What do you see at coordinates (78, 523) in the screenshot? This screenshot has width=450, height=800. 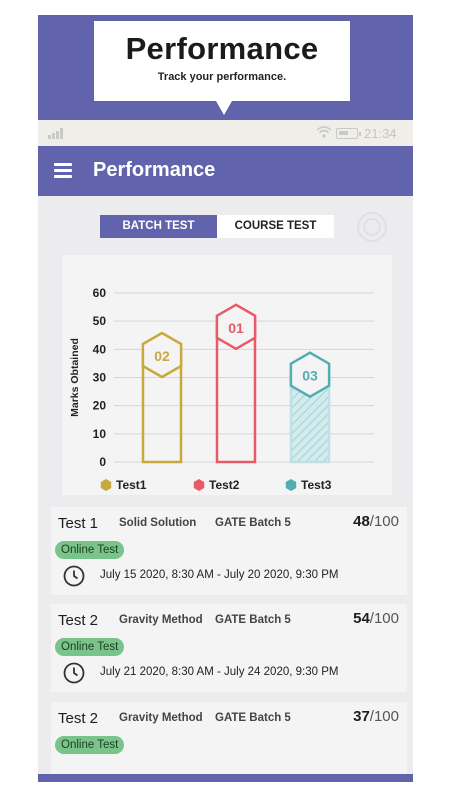 I see `test-name: Test 1` at bounding box center [78, 523].